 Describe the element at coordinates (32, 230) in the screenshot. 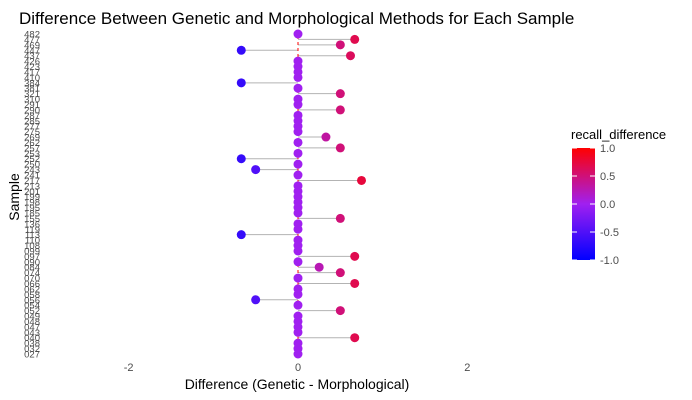

I see `y-tick-label-119: 119` at that location.